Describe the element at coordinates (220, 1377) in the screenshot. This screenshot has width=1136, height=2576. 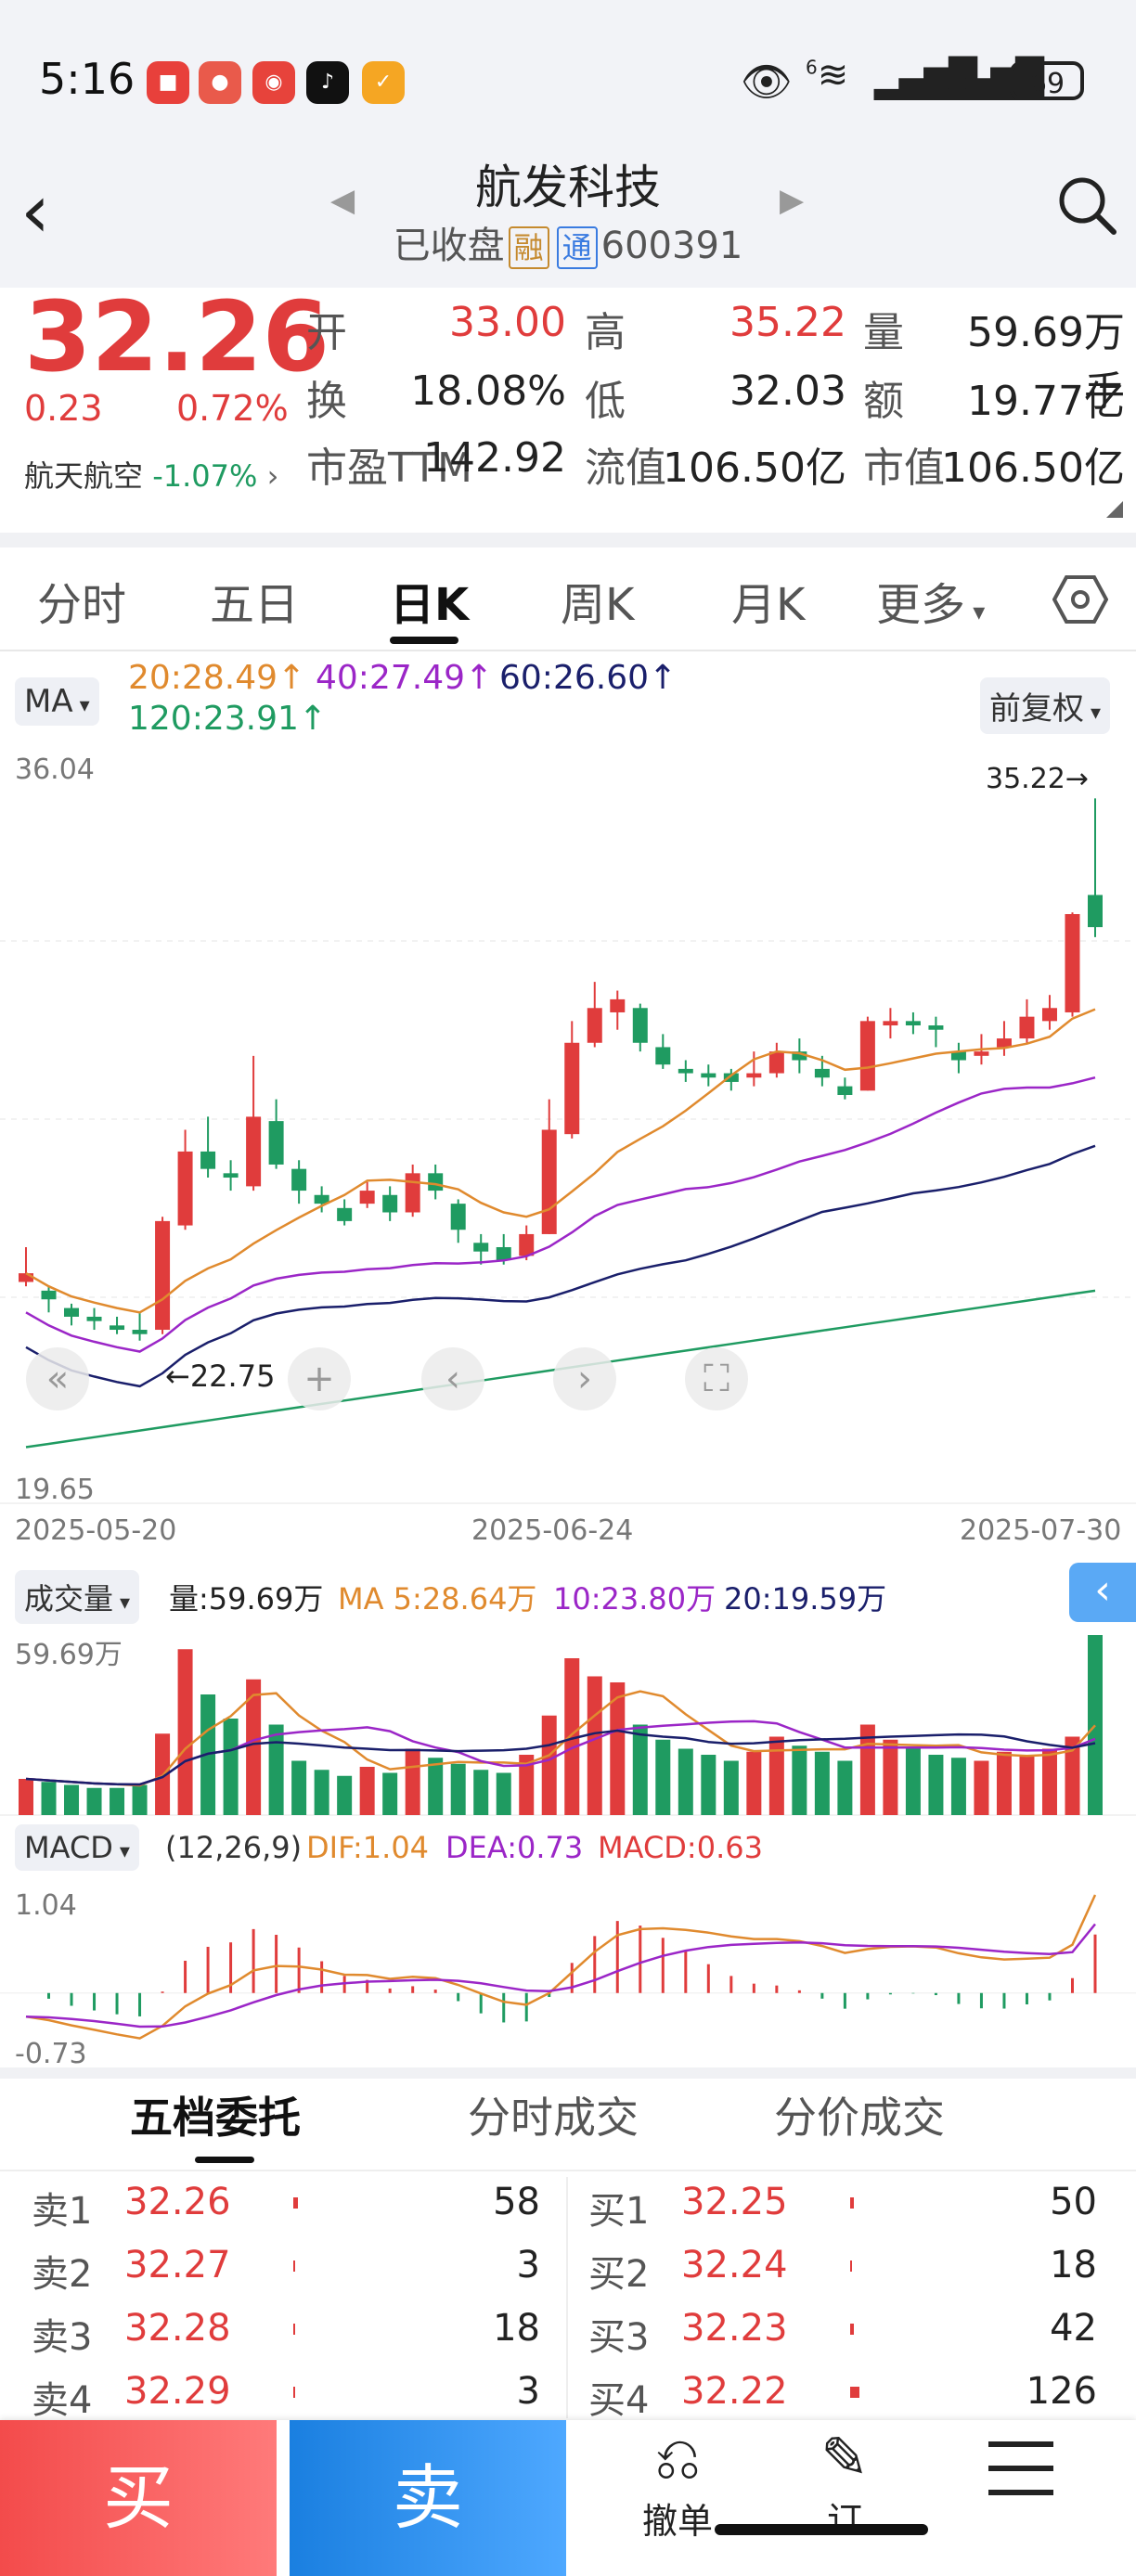
I see `low-marker: ←22.75` at that location.